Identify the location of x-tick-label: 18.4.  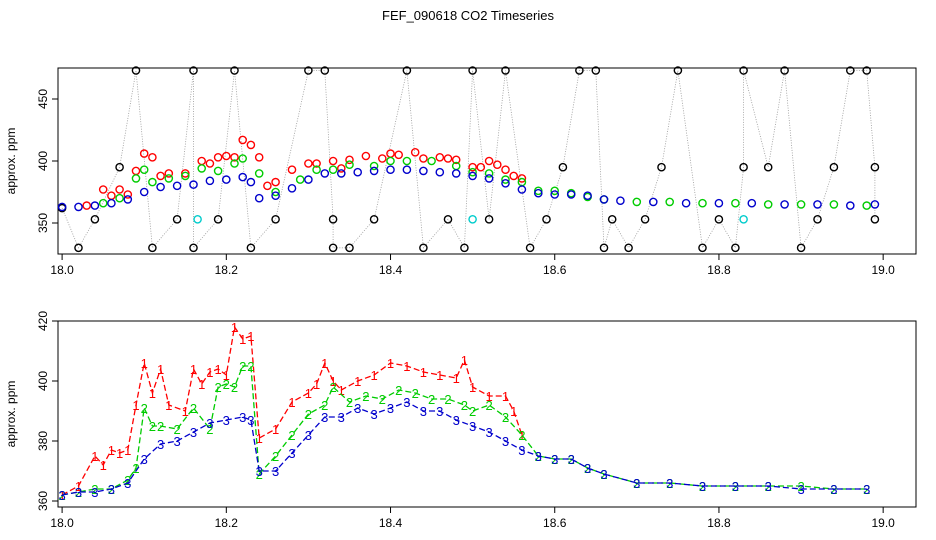
(391, 523).